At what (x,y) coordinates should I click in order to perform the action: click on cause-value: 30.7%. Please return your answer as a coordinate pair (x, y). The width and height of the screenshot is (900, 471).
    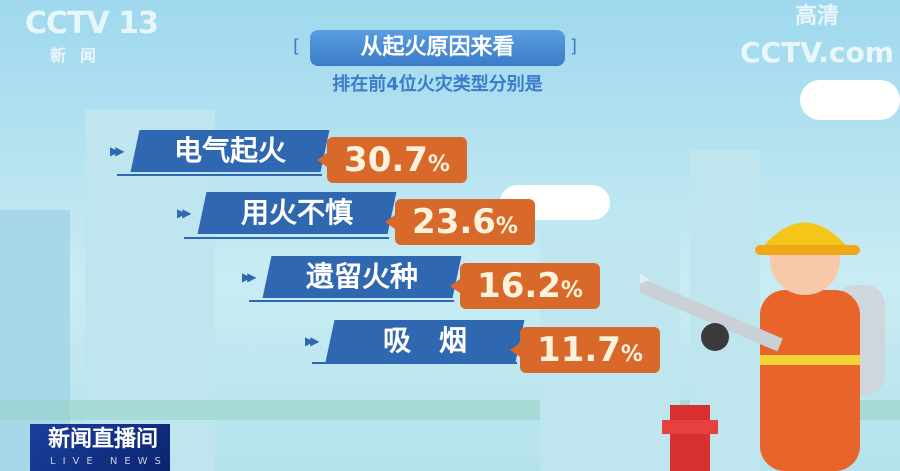
    Looking at the image, I should click on (392, 160).